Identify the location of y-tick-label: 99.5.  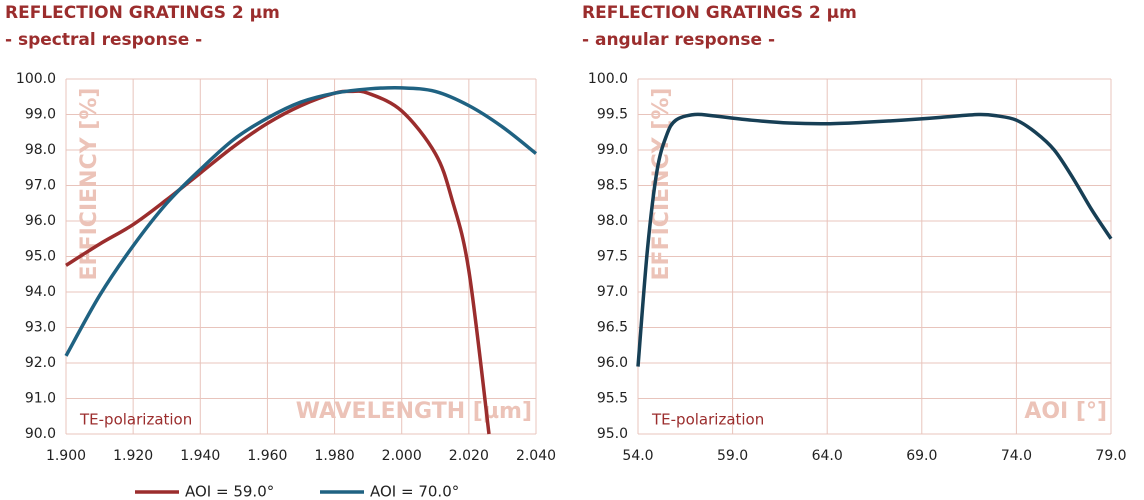
(612, 115).